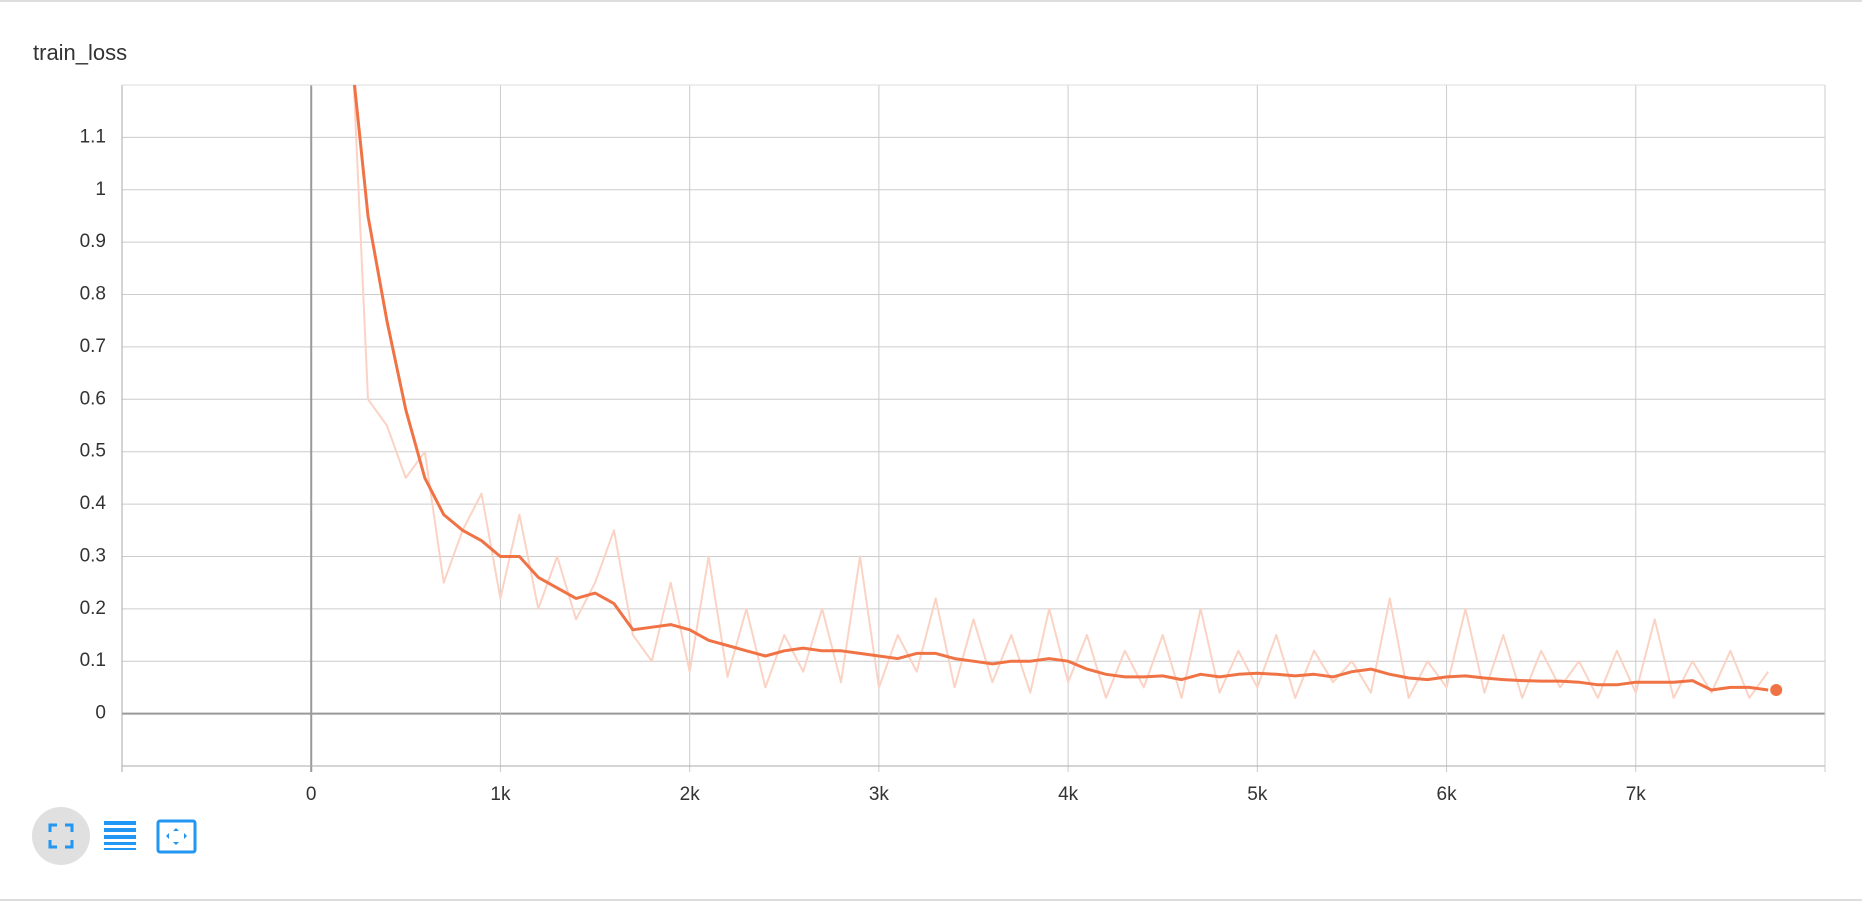 Image resolution: width=1862 pixels, height=902 pixels. Describe the element at coordinates (1257, 794) in the screenshot. I see `x-tick-label: 5k` at that location.